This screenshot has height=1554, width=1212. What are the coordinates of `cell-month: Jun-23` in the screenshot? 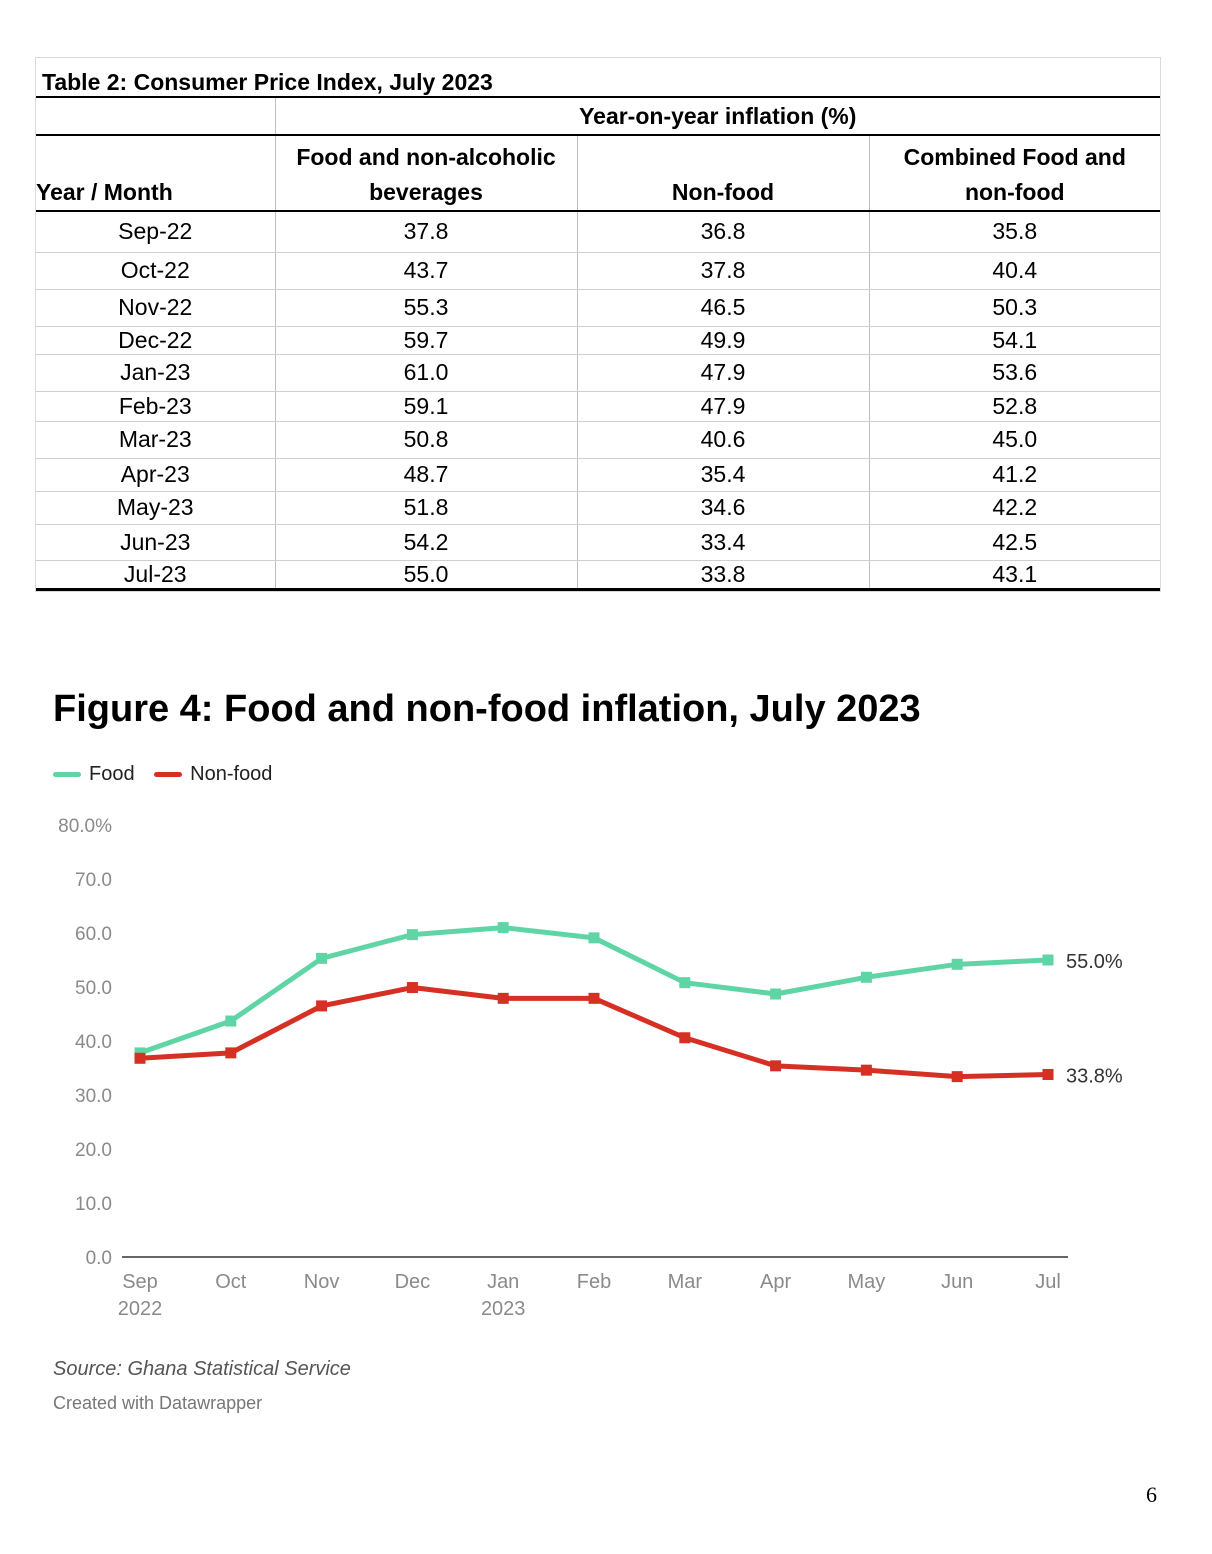 It's located at (155, 542).